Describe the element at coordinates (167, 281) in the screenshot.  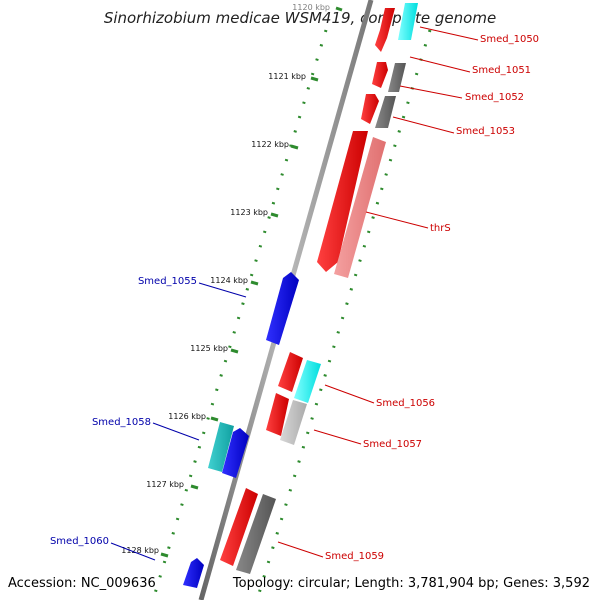
I see `label-smed-1055: Smed_1055` at that location.